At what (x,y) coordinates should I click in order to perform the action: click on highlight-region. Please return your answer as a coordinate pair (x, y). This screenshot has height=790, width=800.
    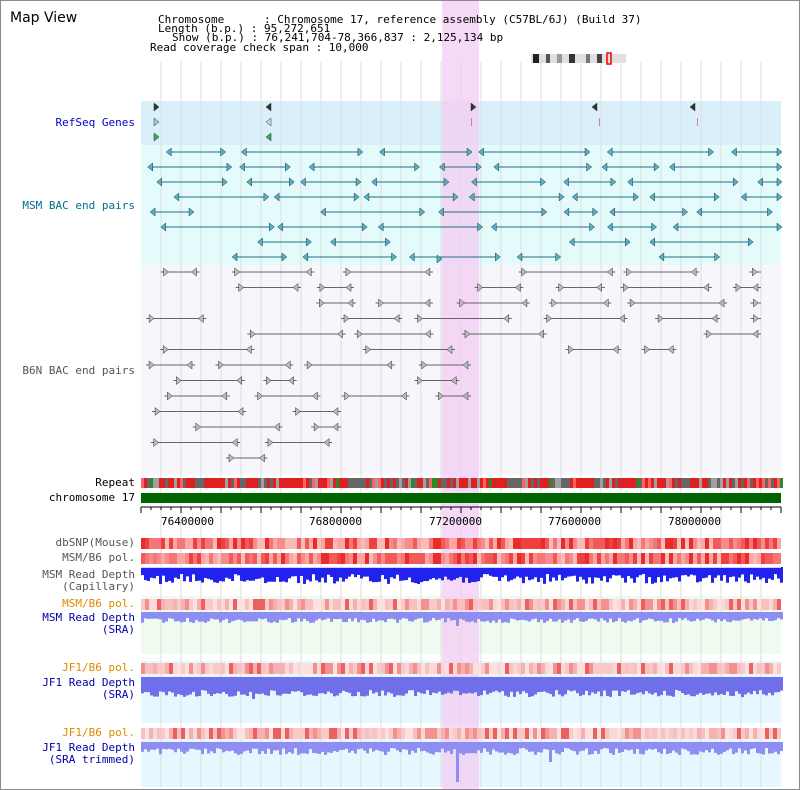
    Looking at the image, I should click on (460, 395).